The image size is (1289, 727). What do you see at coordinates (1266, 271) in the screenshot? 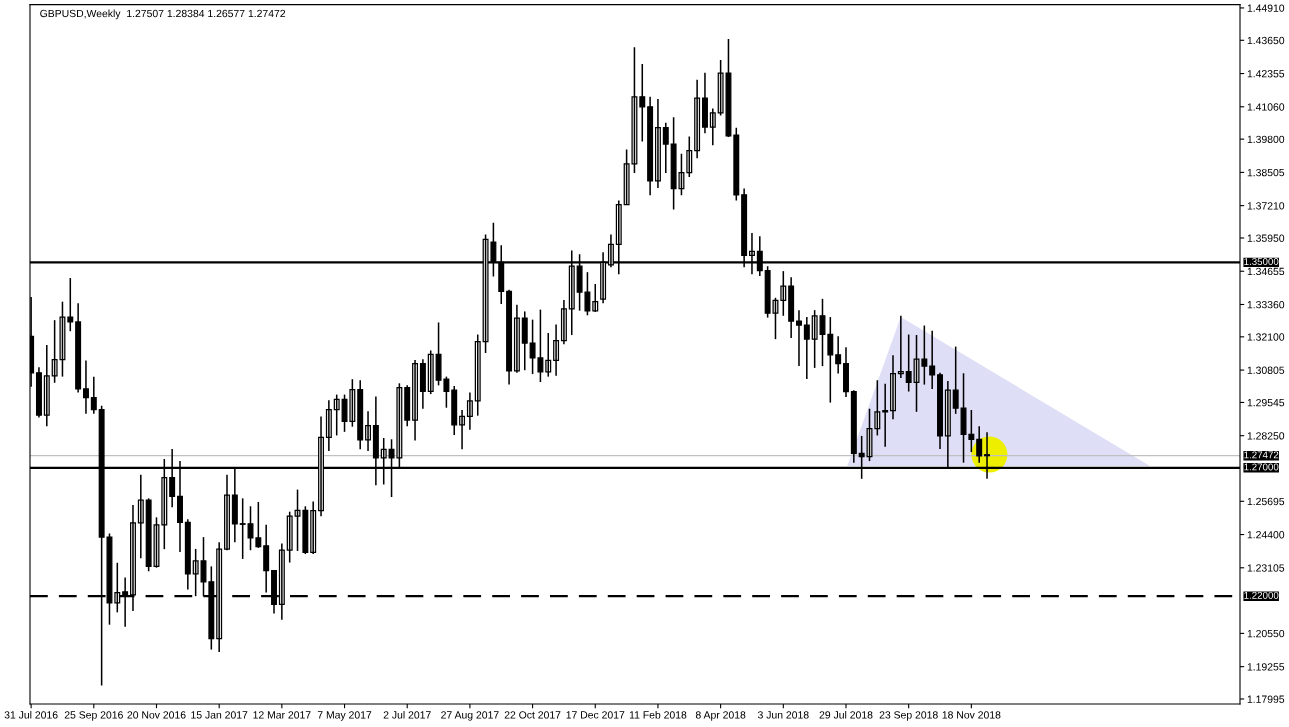
I see `y-tick-label: 1.34655` at bounding box center [1266, 271].